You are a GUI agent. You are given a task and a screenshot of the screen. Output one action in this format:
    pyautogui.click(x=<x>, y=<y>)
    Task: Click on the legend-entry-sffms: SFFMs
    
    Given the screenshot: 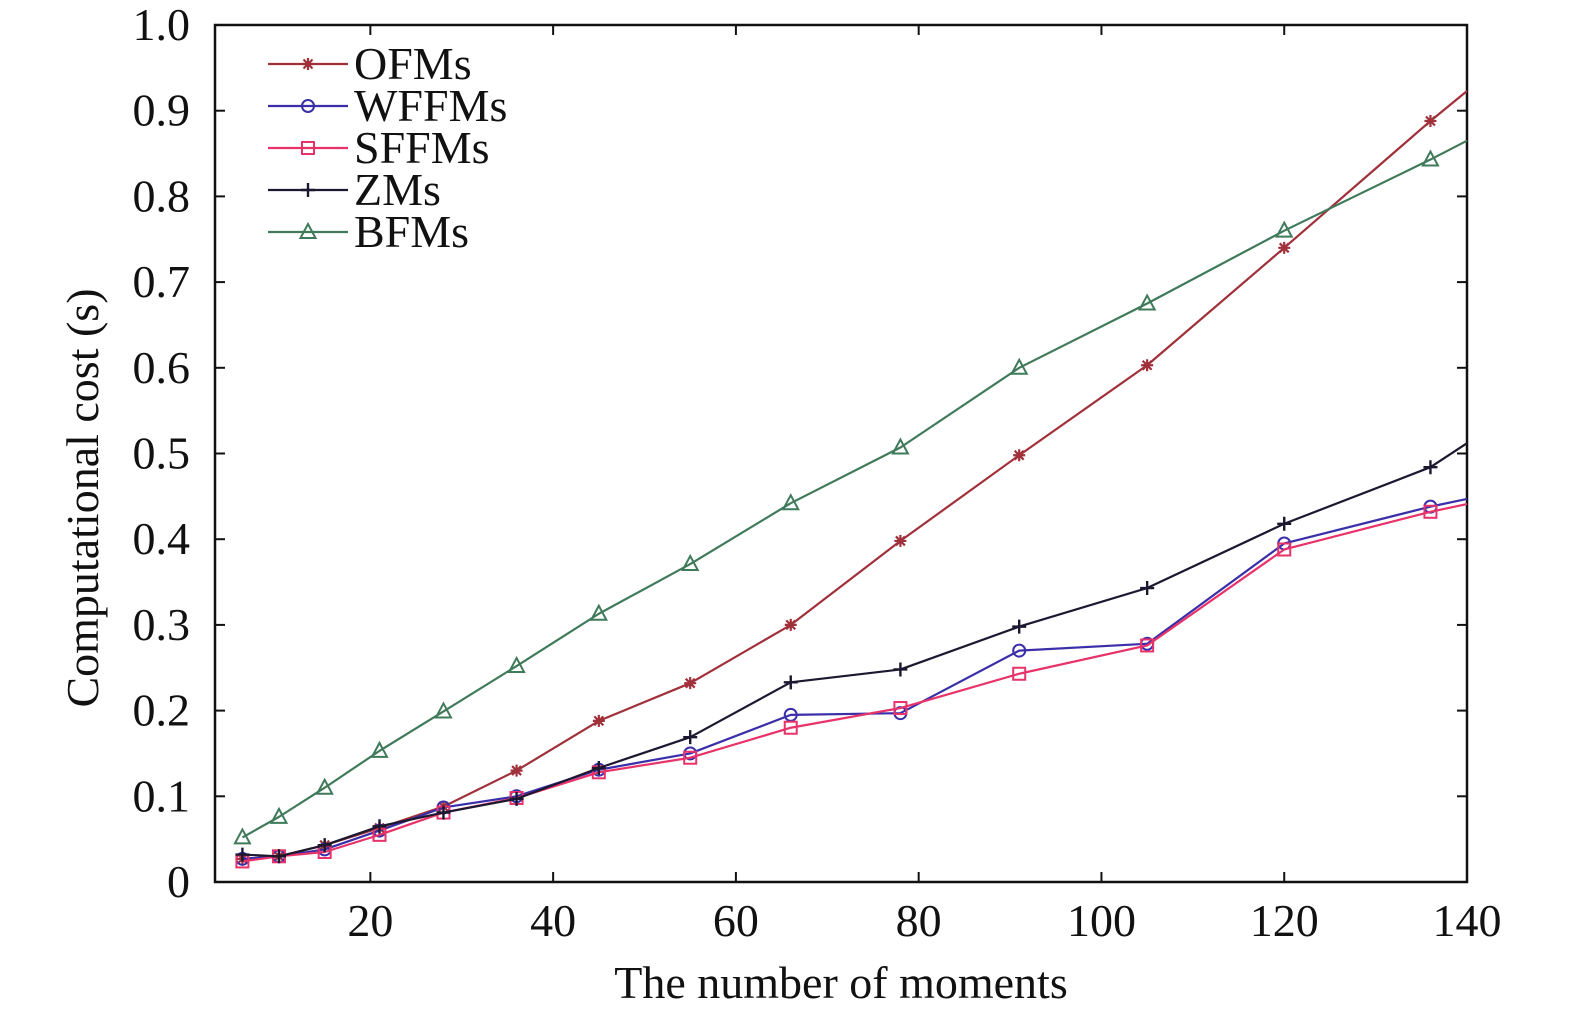 What is the action you would take?
    pyautogui.click(x=379, y=147)
    